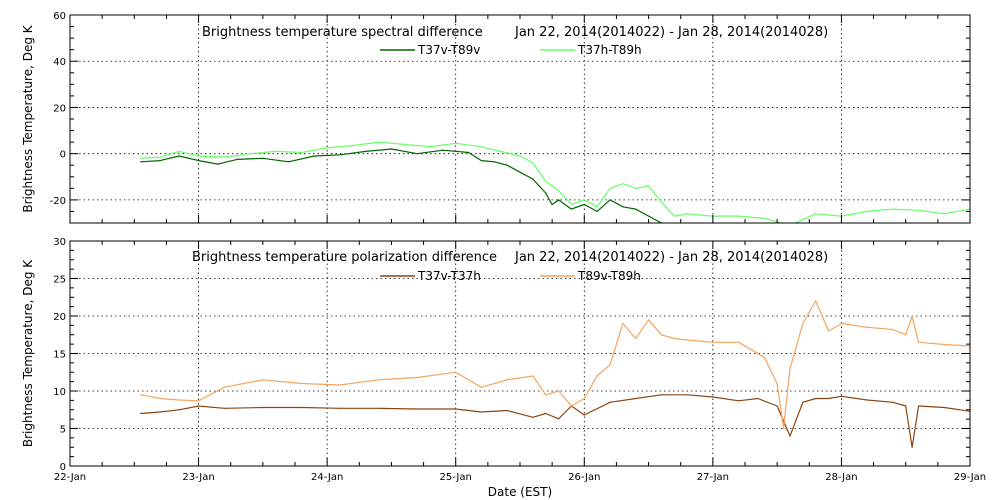 This screenshot has height=500, width=1000. Describe the element at coordinates (28, 353) in the screenshot. I see `y-axis-label: Brightness Temperature, Deg K` at that location.